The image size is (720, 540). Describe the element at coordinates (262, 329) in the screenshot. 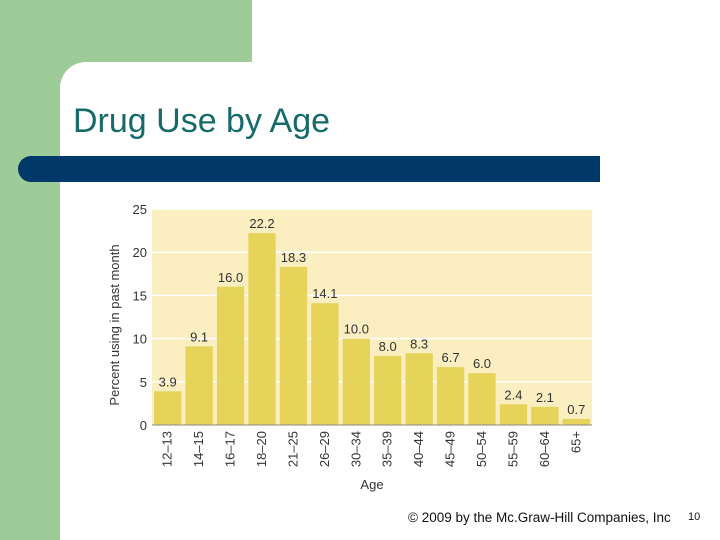

I see `bar-18–20` at that location.